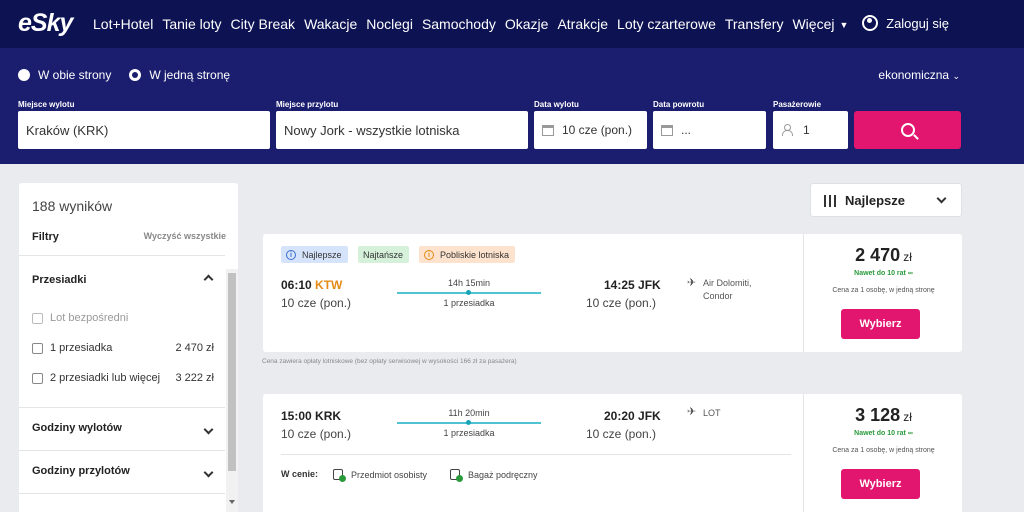  I want to click on departure-airport: KRK, so click(328, 416).